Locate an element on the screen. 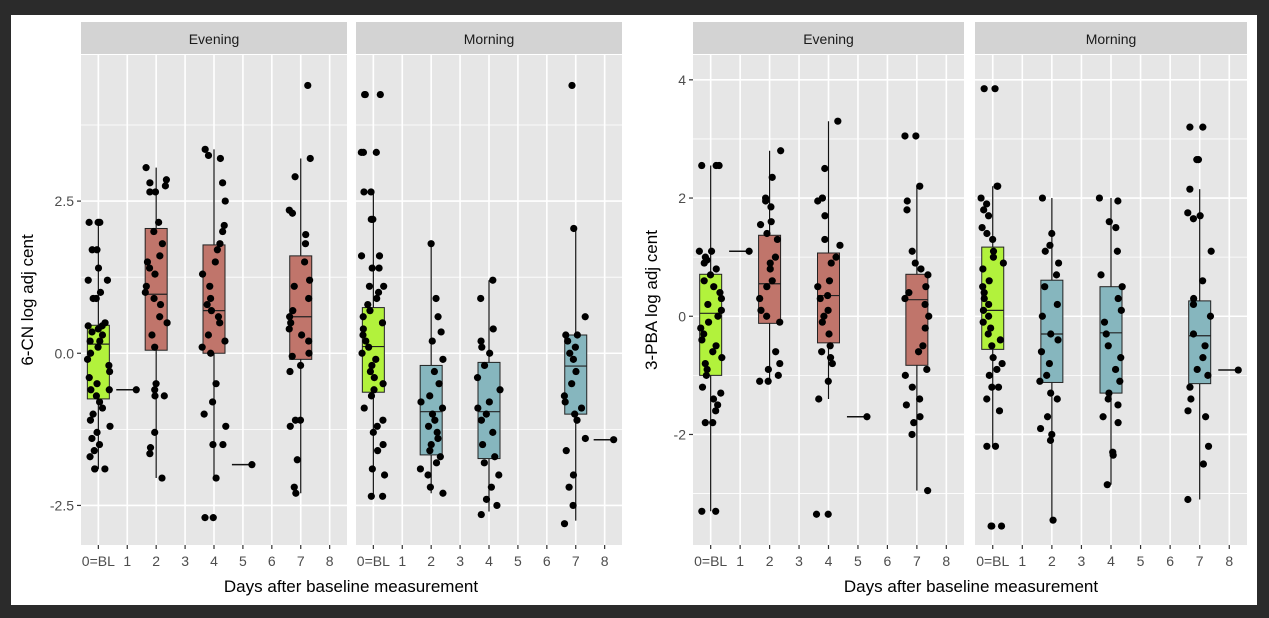 The image size is (1269, 618). y-tick-label: 2.5 is located at coordinates (65, 201).